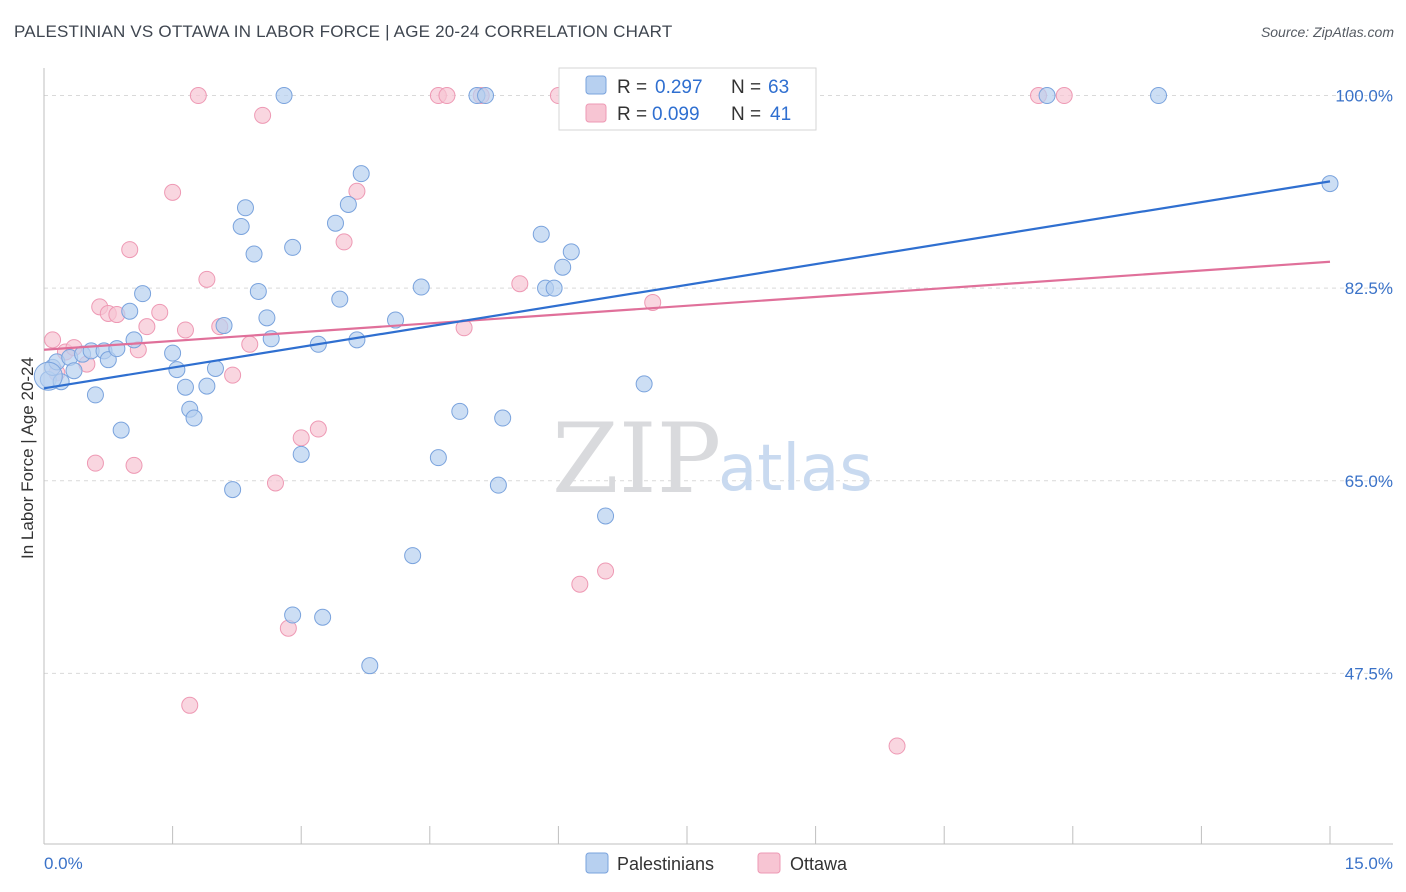 This screenshot has width=1406, height=892. I want to click on legend-r-value-0: 0.297, so click(679, 87).